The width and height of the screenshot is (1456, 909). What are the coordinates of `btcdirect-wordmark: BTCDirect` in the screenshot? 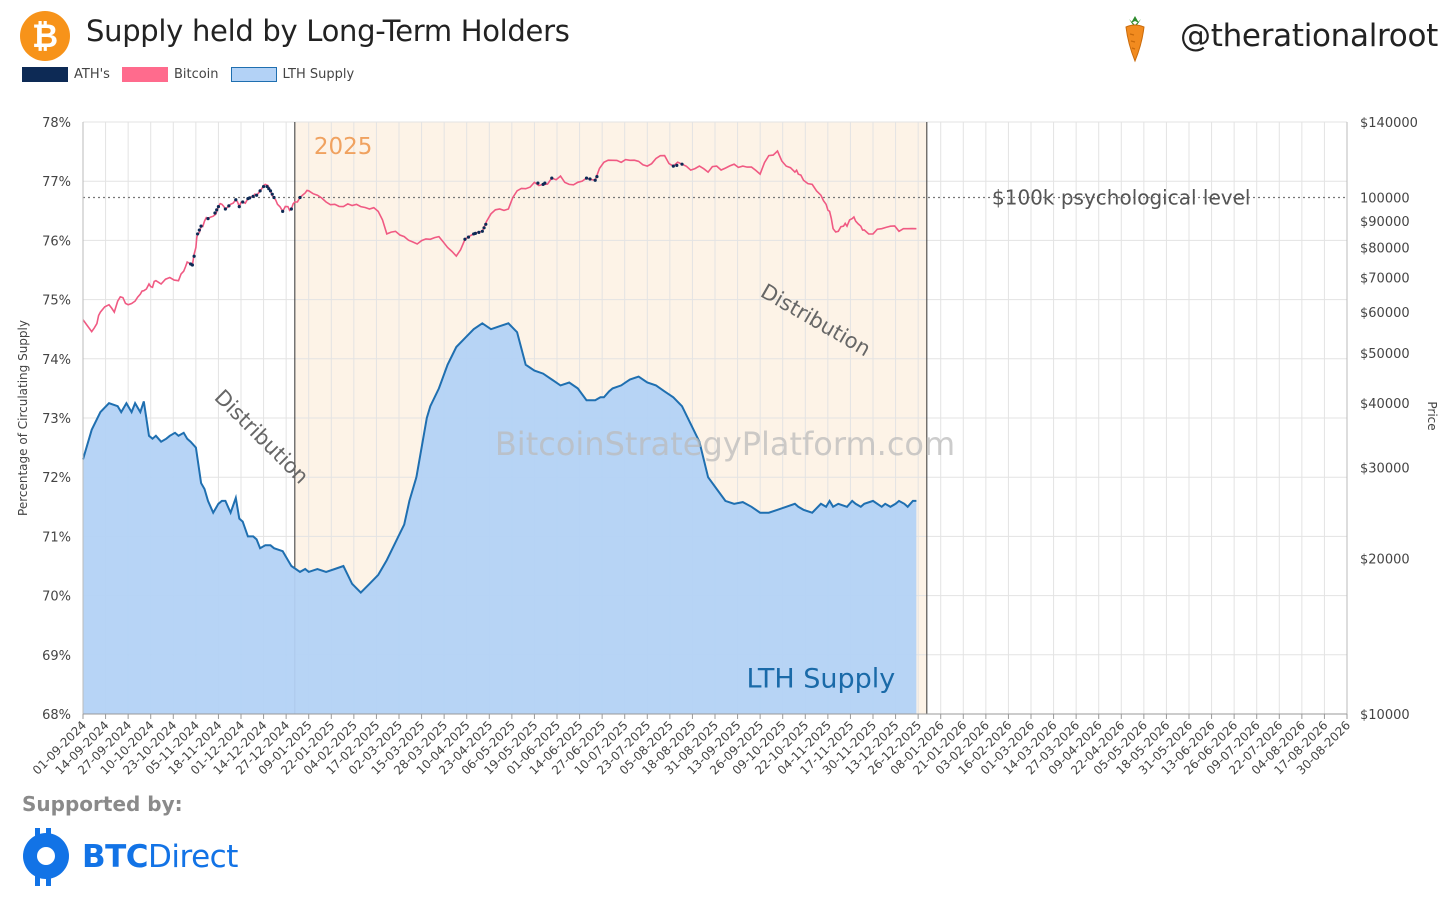 It's located at (160, 857).